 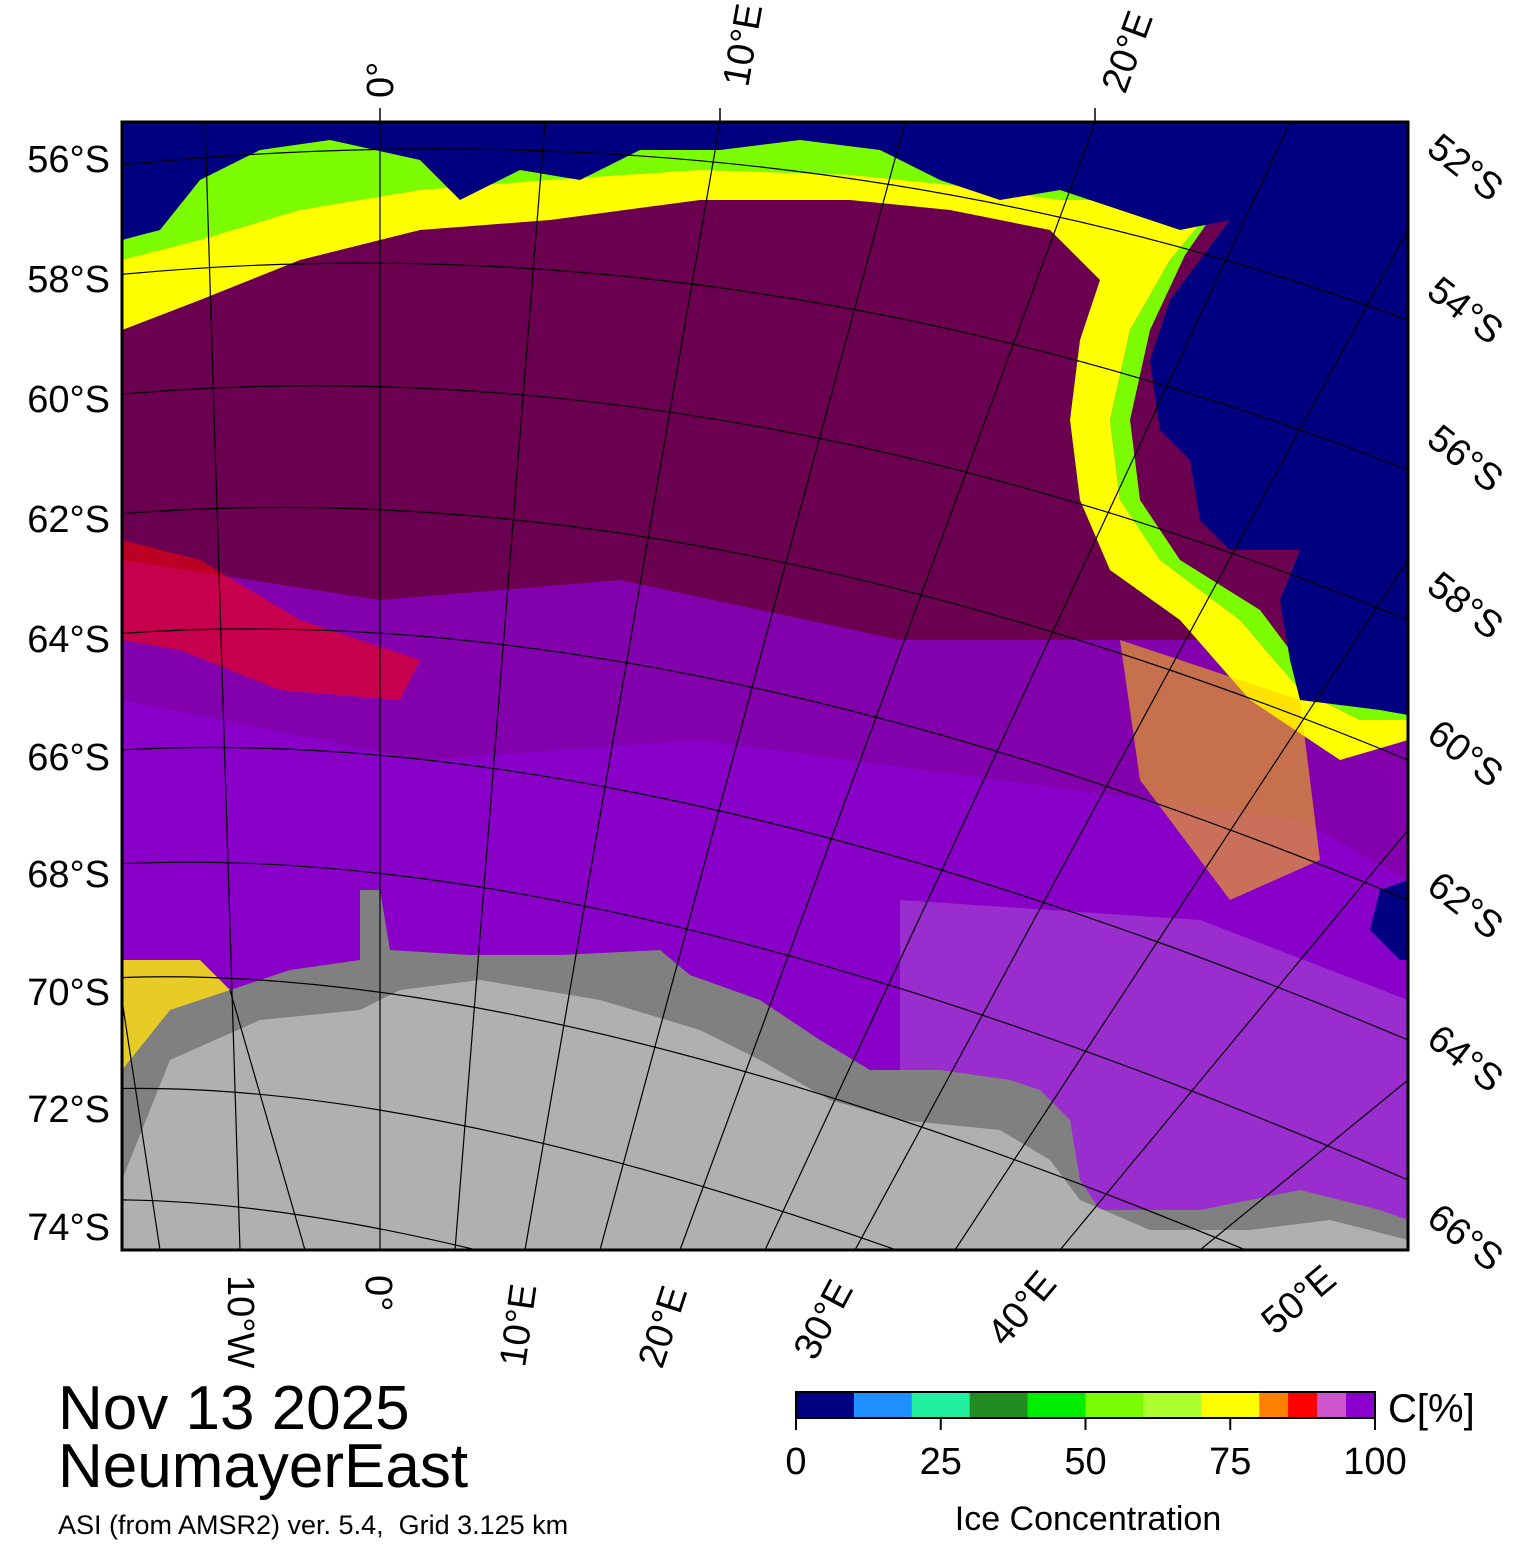 I want to click on colorbar-title: Ice Concentration, so click(x=1088, y=1519).